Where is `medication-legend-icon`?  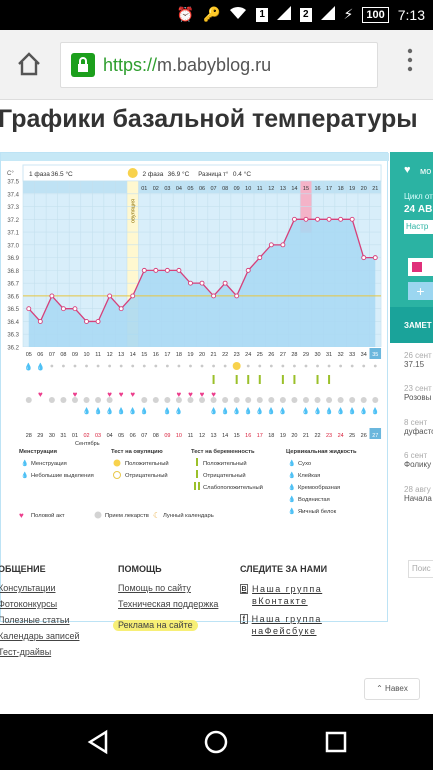
medication-legend-icon is located at coordinates (98, 515).